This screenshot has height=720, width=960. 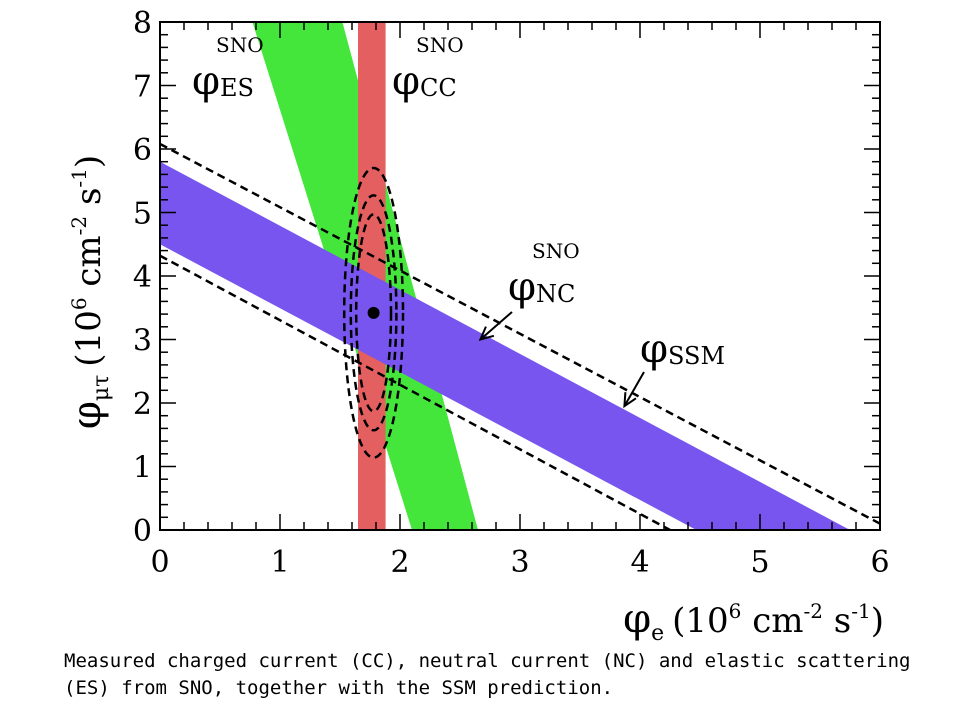 What do you see at coordinates (879, 562) in the screenshot?
I see `x-tick-label: 6` at bounding box center [879, 562].